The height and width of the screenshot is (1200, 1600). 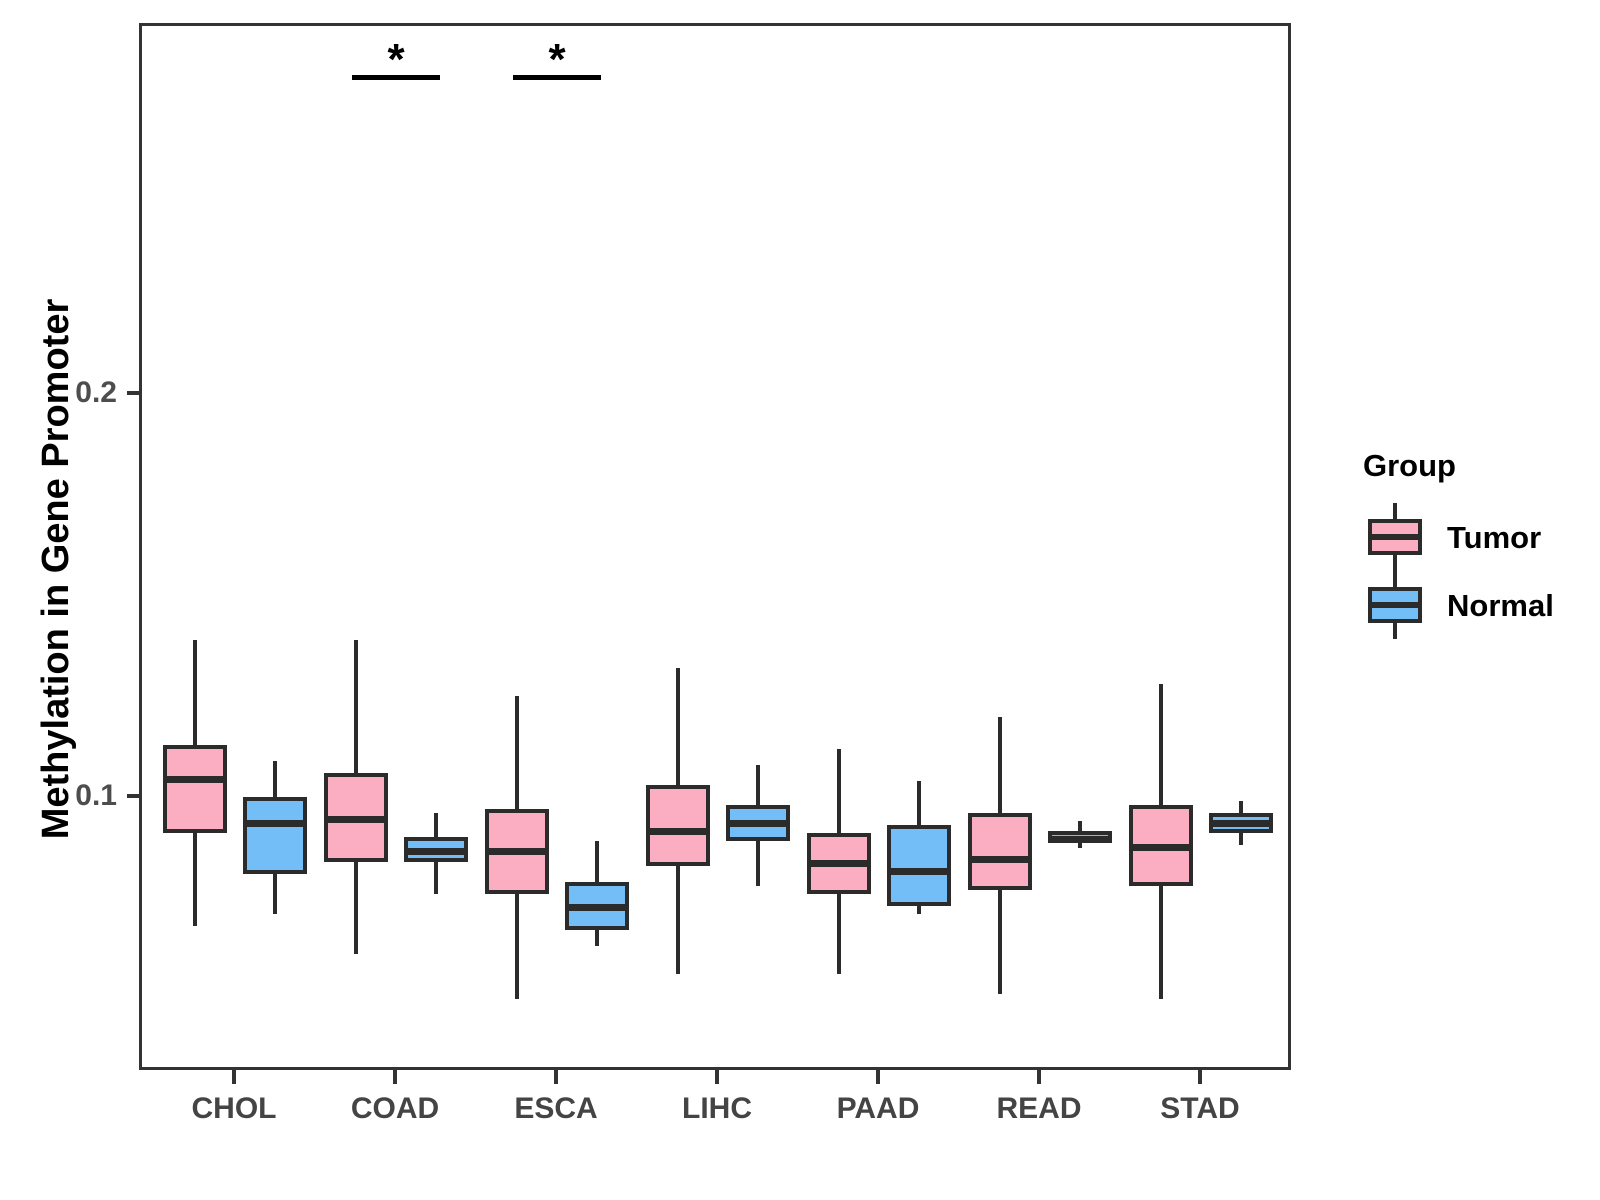 I want to click on median-tumor-paad, so click(x=839, y=864).